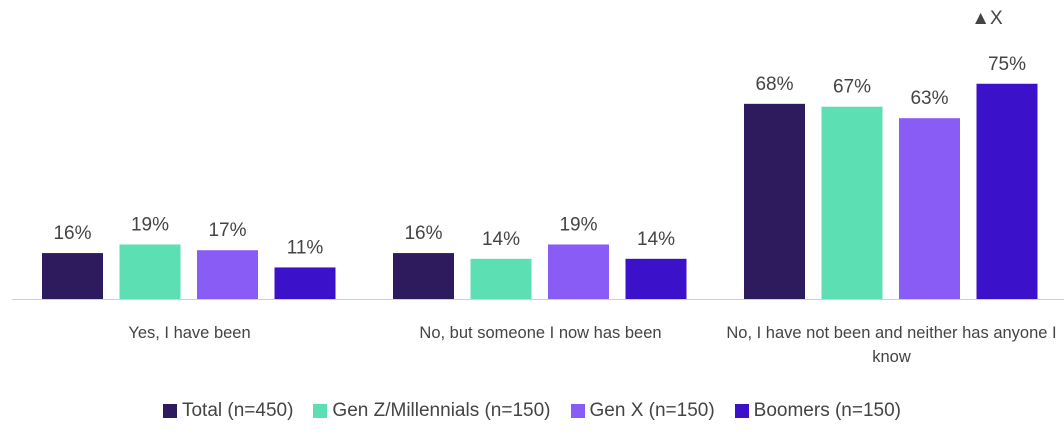 Image resolution: width=1064 pixels, height=441 pixels. What do you see at coordinates (987, 18) in the screenshot?
I see `annotation: ▲X` at bounding box center [987, 18].